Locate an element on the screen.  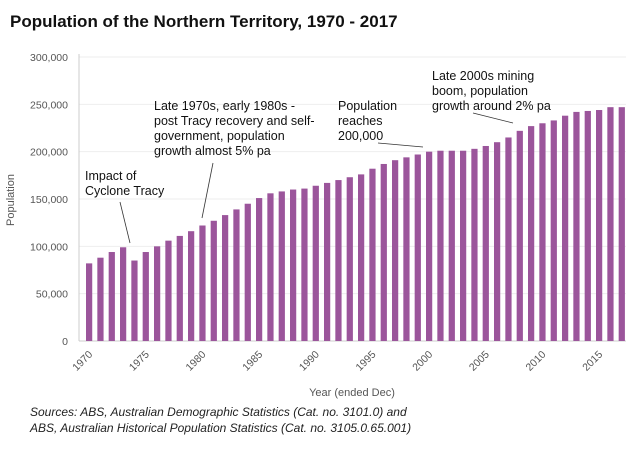
bar-2001 is located at coordinates (440, 245).